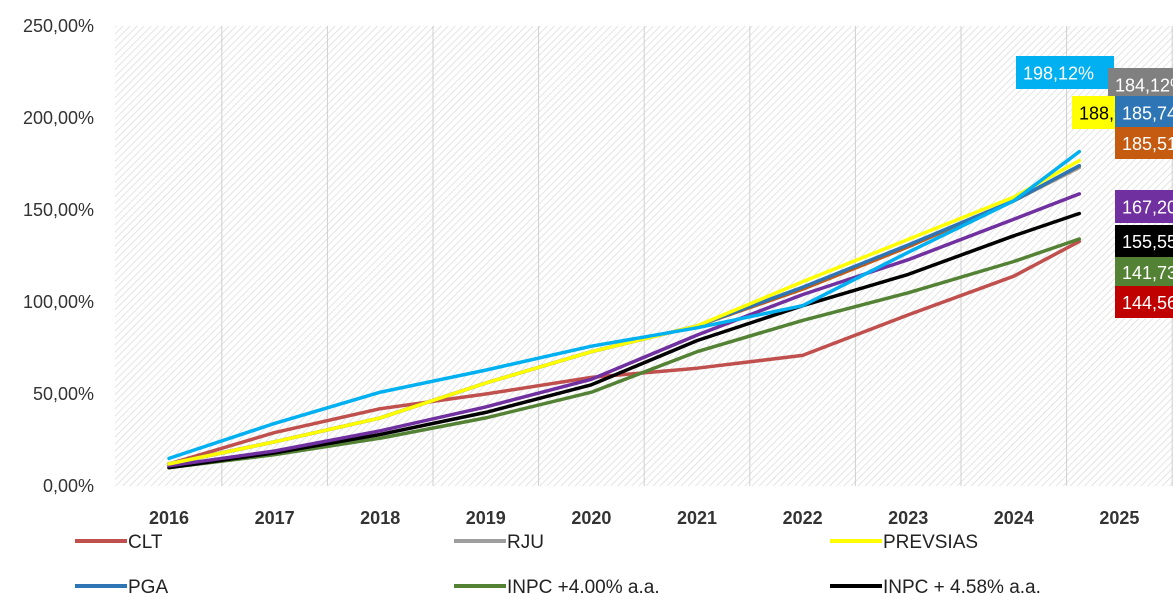 Image resolution: width=1173 pixels, height=593 pixels. Describe the element at coordinates (930, 542) in the screenshot. I see `legend-label: PREVSIAS` at that location.